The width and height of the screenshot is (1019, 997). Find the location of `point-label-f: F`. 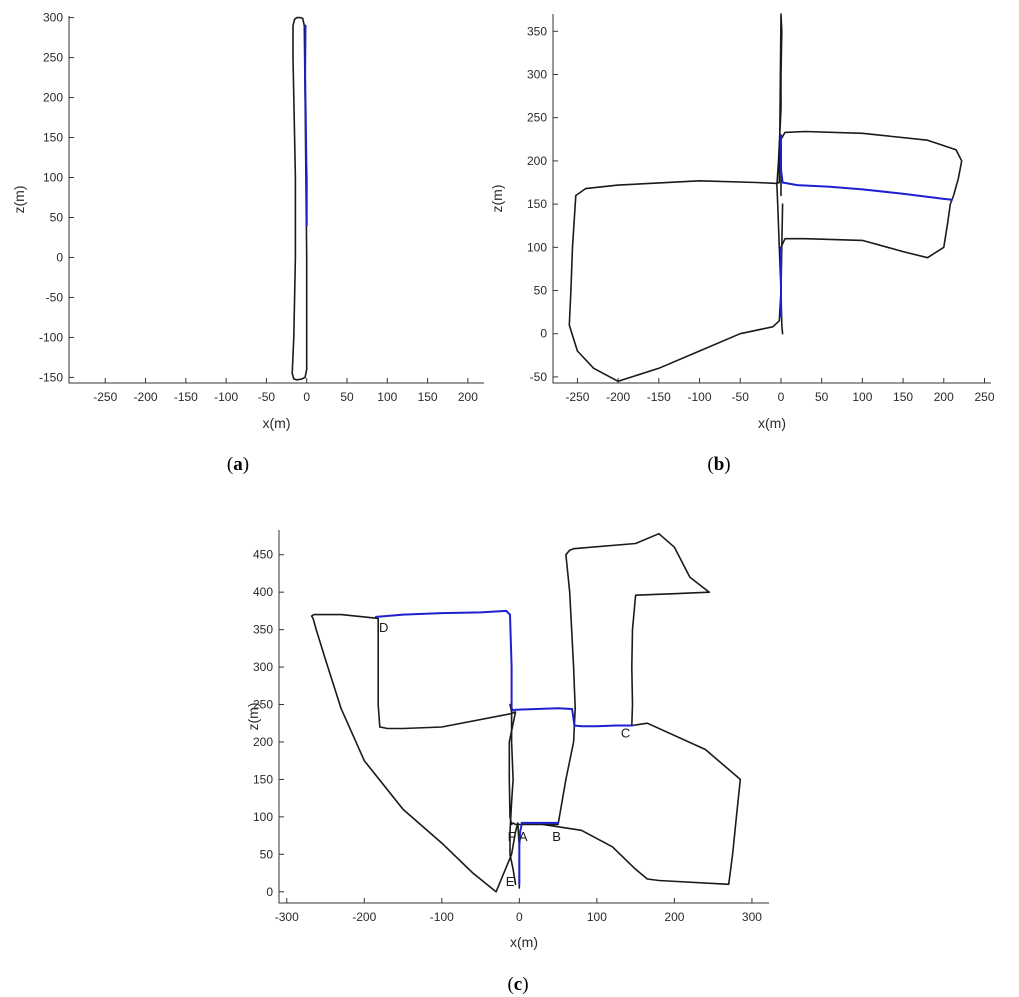

point-label-f: F is located at coordinates (512, 836).